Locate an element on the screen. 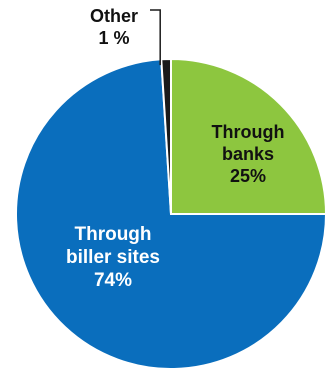 This screenshot has width=331, height=368. slice-label-line: Other is located at coordinates (114, 16).